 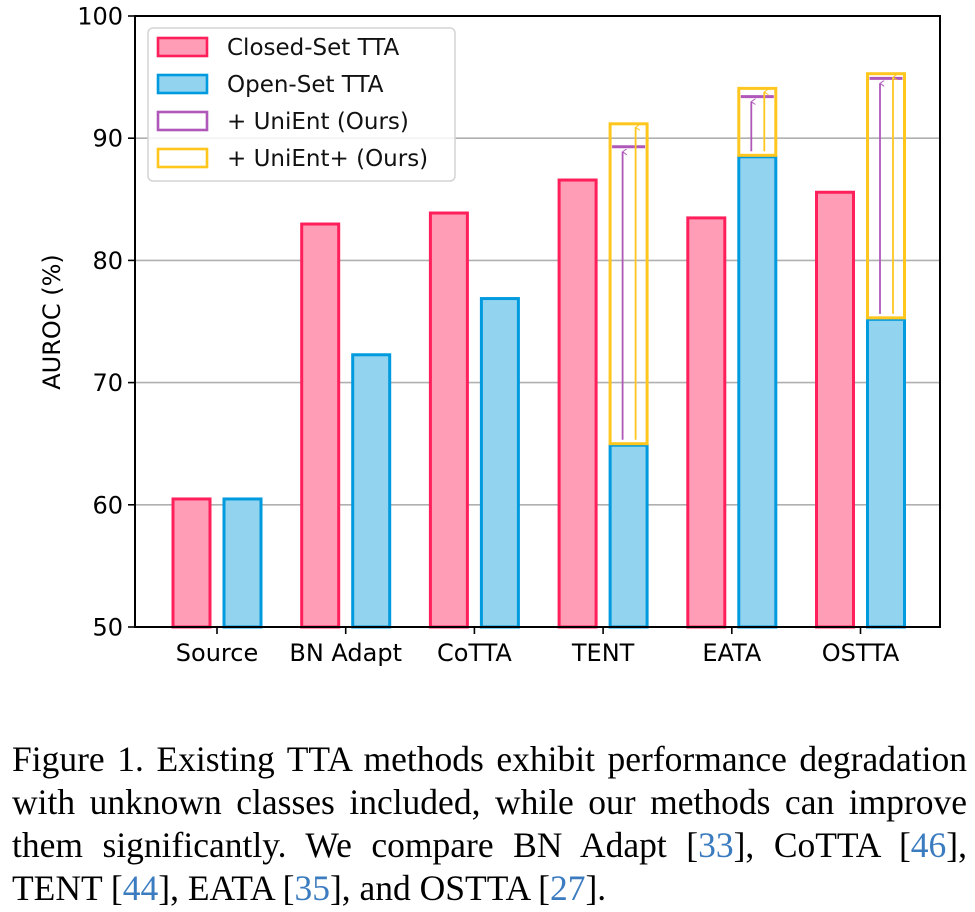 I want to click on caption-text: ], TENT [, so click(x=489, y=866).